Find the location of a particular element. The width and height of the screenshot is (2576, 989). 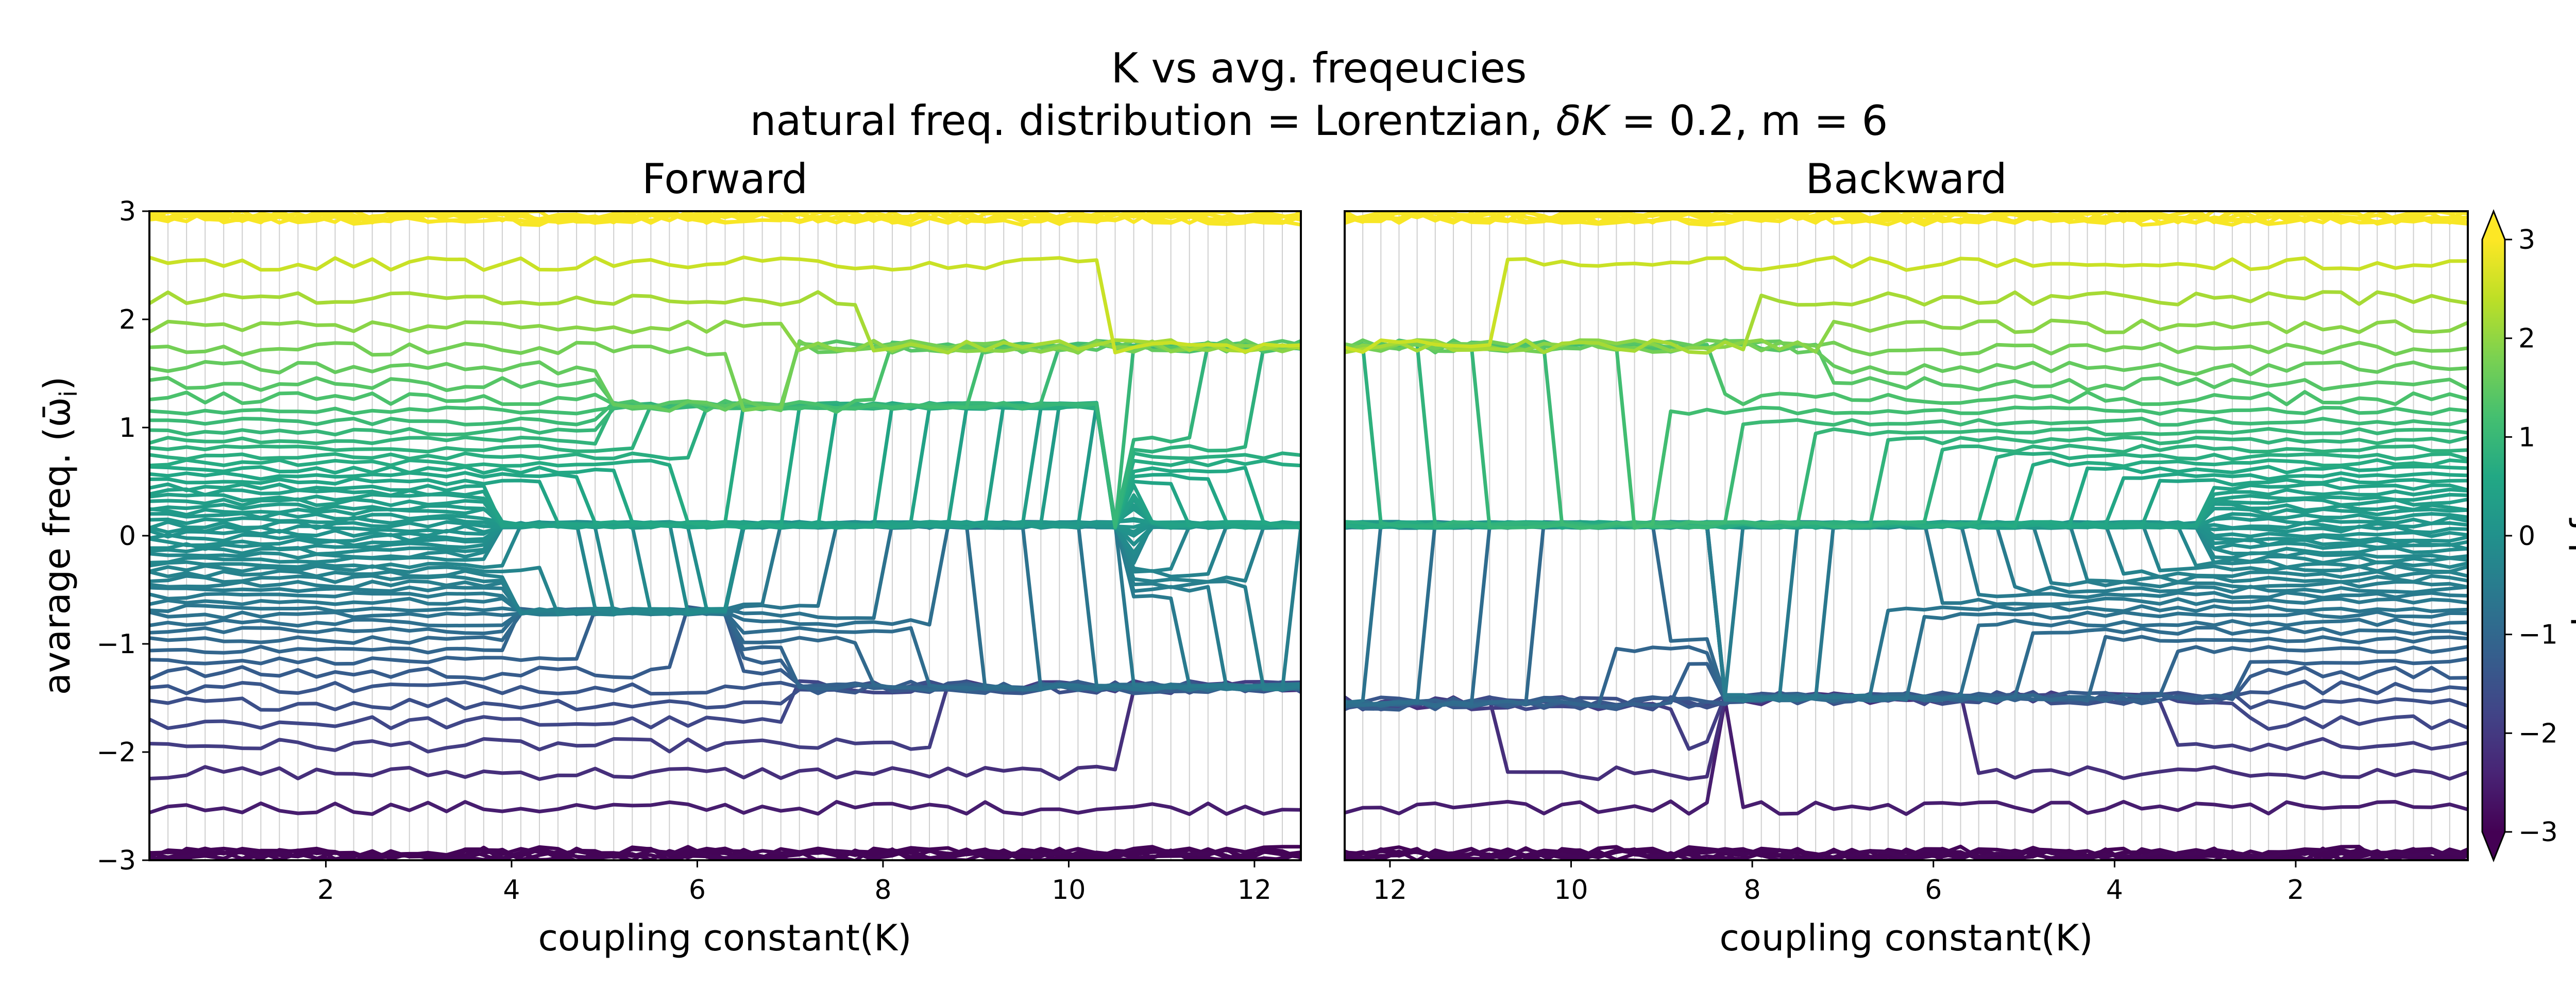

forward-y-ticks: −3 −2 −1 0 1 2 3 is located at coordinates (122, 536).